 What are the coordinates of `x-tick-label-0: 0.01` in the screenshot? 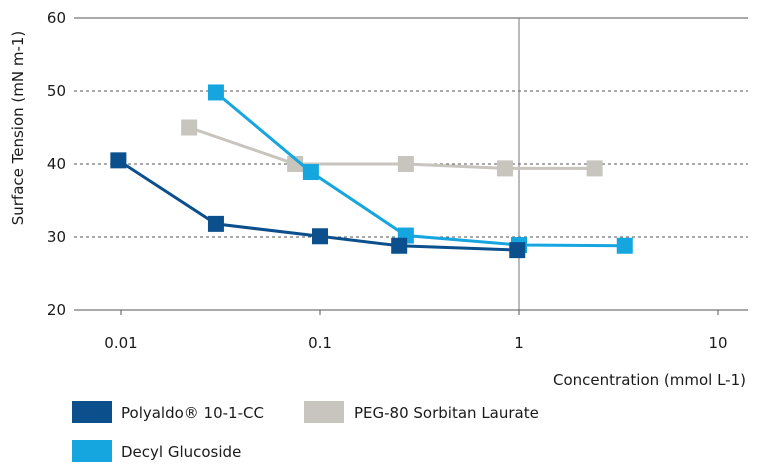 It's located at (120, 343).